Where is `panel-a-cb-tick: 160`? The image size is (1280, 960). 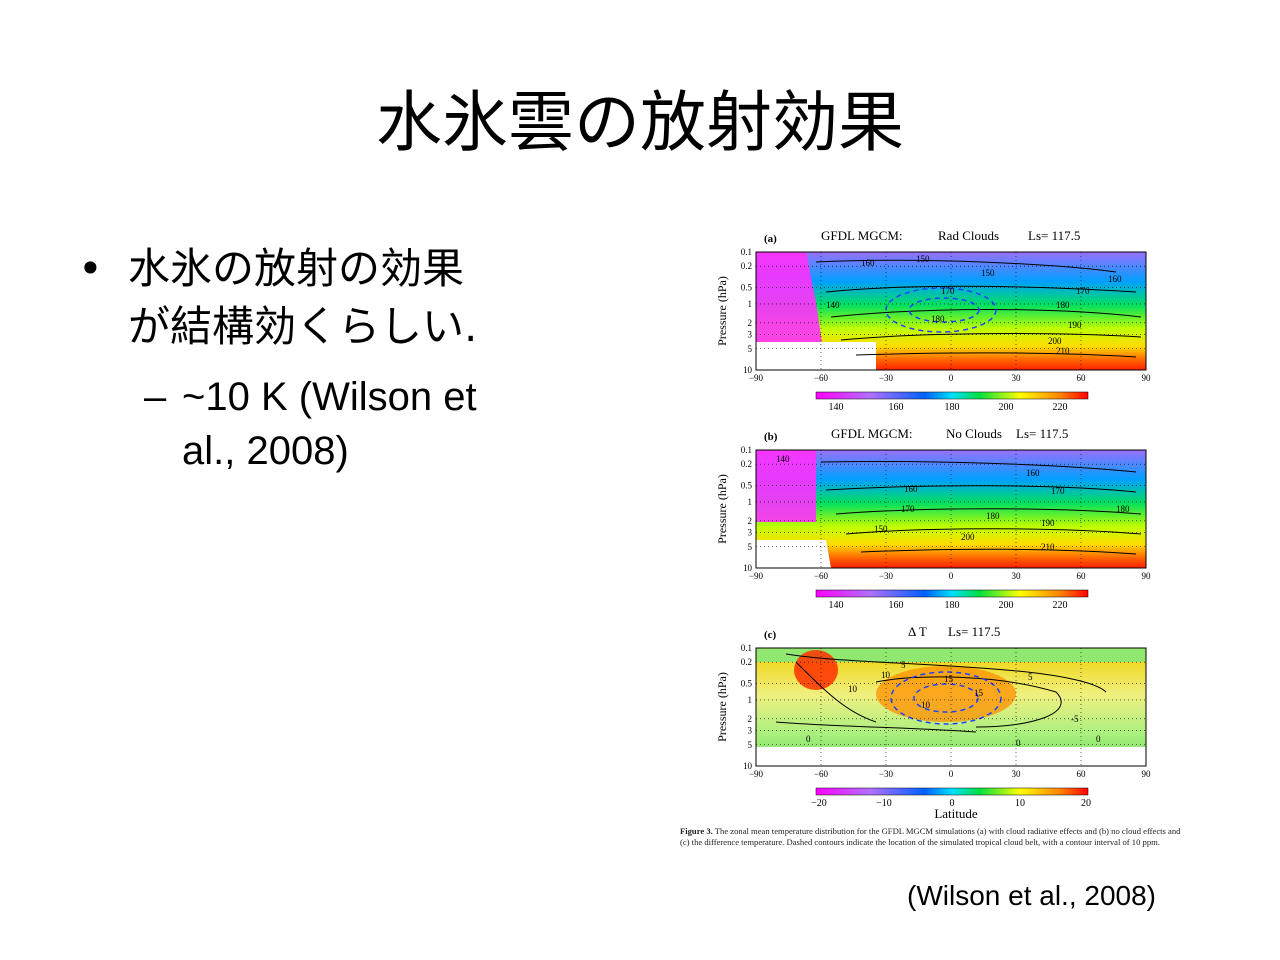 panel-a-cb-tick: 160 is located at coordinates (896, 407).